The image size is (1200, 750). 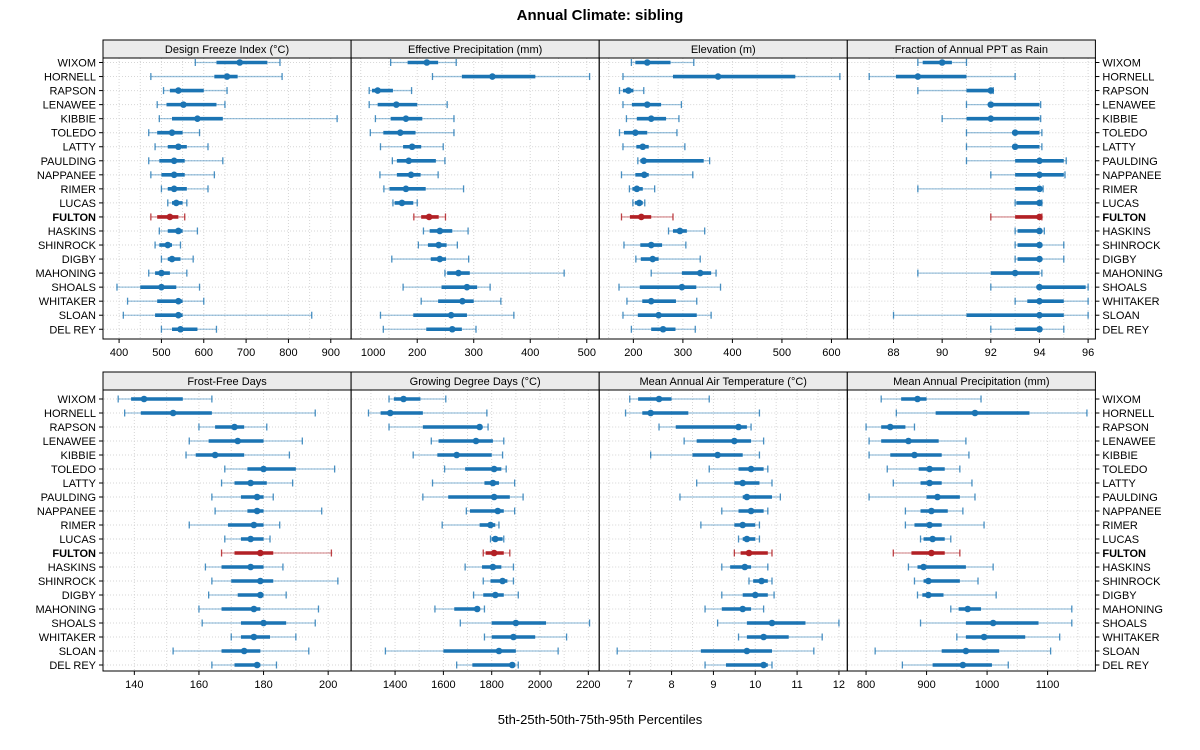 What do you see at coordinates (1119, 148) in the screenshot?
I see `station-label-right: LATTY` at bounding box center [1119, 148].